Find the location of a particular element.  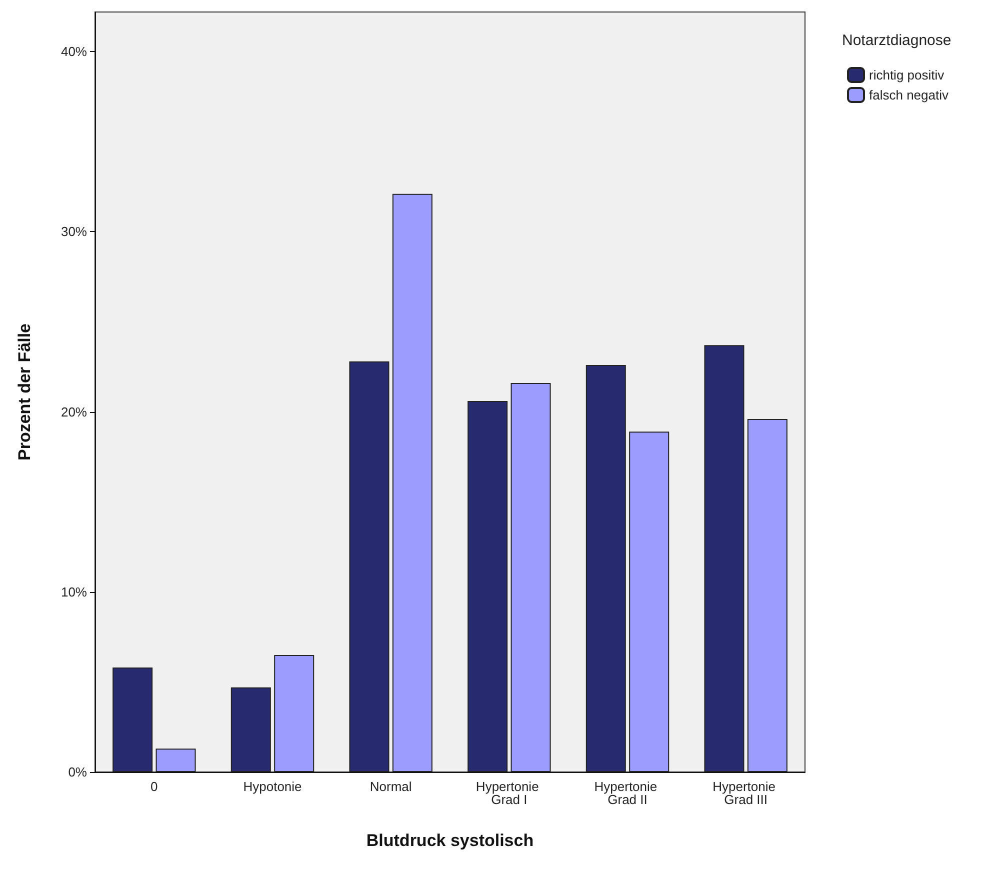

y-tick-label: 40% is located at coordinates (74, 52).